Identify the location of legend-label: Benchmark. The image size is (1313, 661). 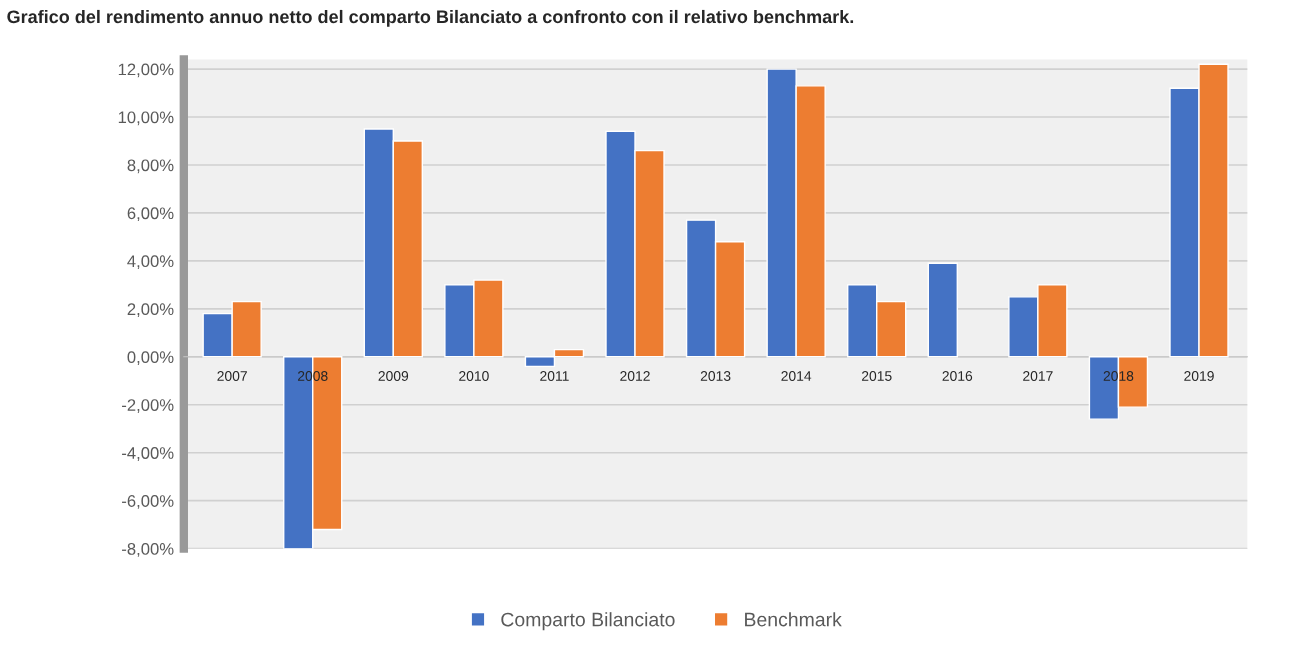
(793, 619).